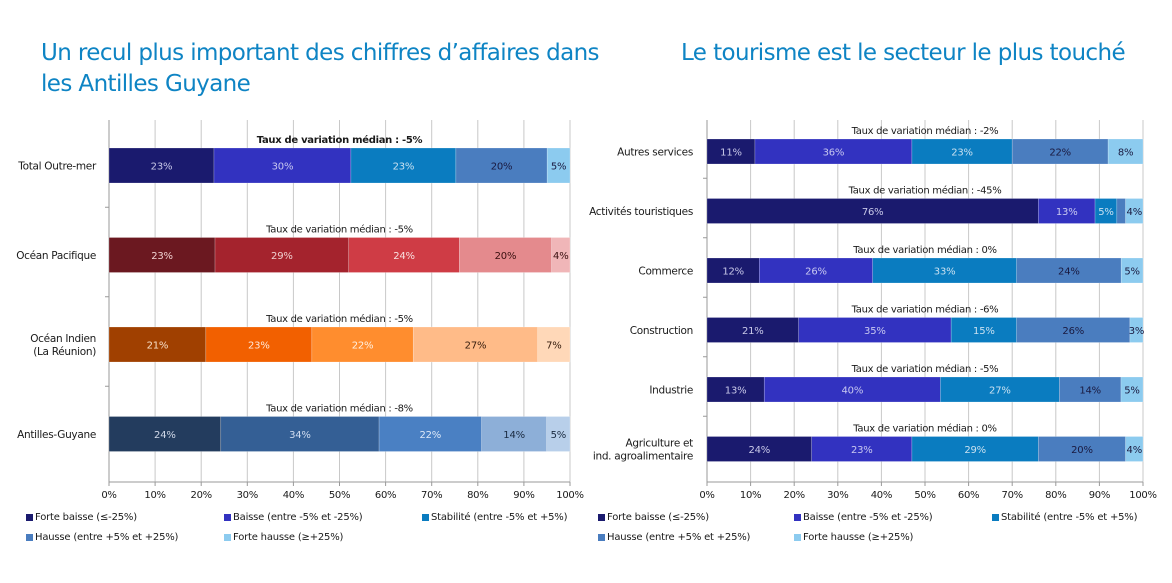 This screenshot has width=1172, height=583. What do you see at coordinates (247, 495) in the screenshot?
I see `left-x-tick-label: 30%` at bounding box center [247, 495].